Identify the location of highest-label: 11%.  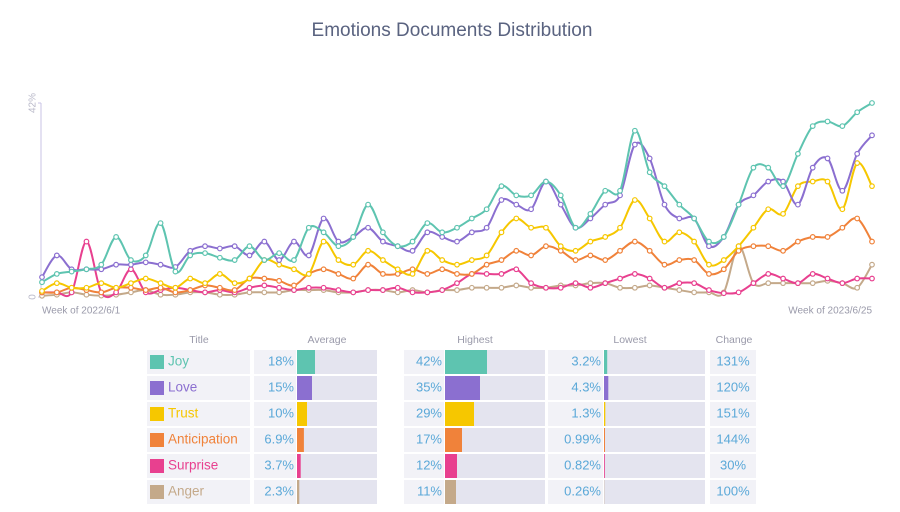
(429, 490).